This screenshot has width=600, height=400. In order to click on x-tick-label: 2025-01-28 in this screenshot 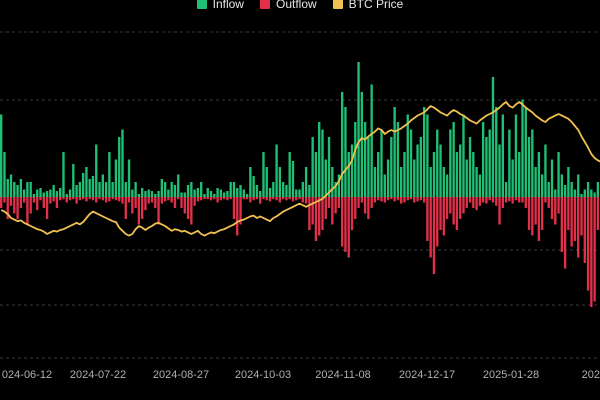, I will do `click(511, 375)`.